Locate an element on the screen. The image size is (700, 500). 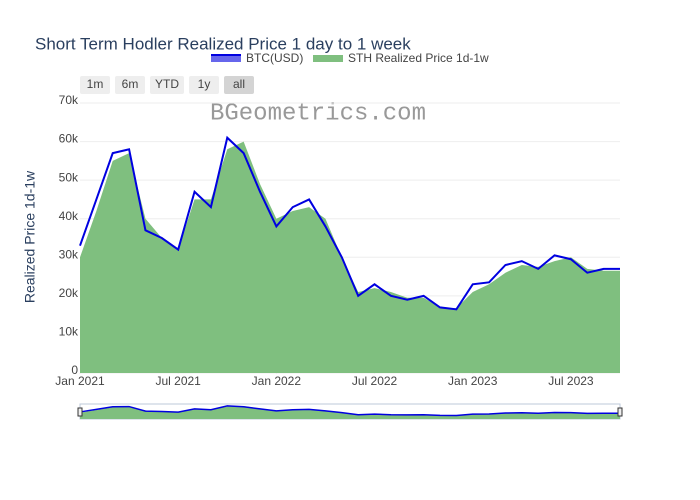
x-tick-label: Jul 2021 is located at coordinates (178, 381).